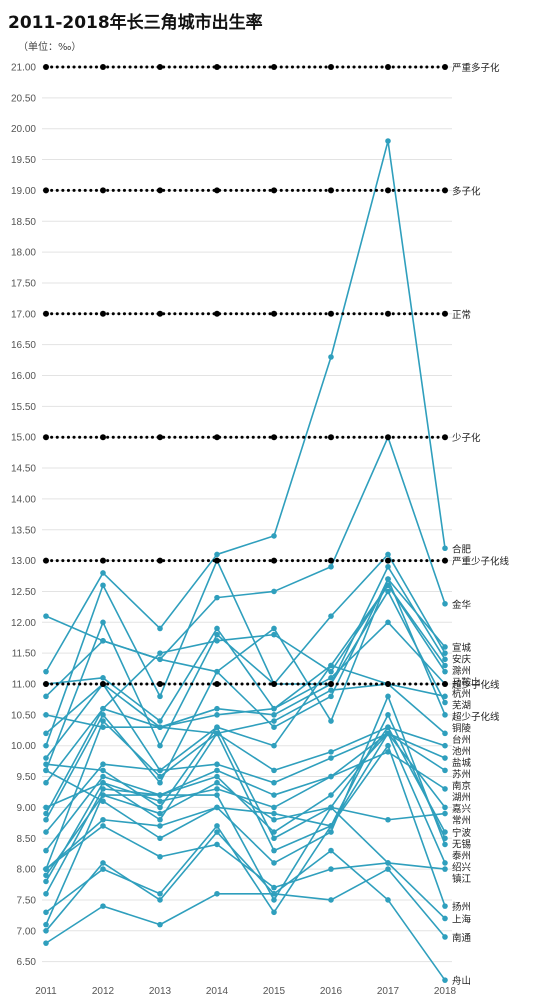  Describe the element at coordinates (23, 746) in the screenshot. I see `y-tick-label: 10.00` at that location.